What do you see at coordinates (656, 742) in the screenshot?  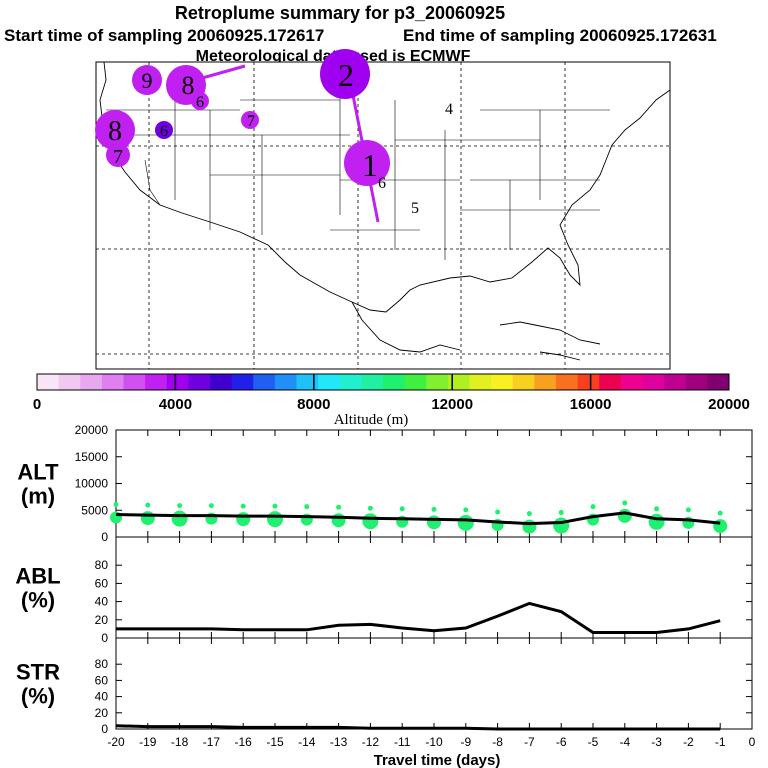 I see `x-tick-label: -3` at bounding box center [656, 742].